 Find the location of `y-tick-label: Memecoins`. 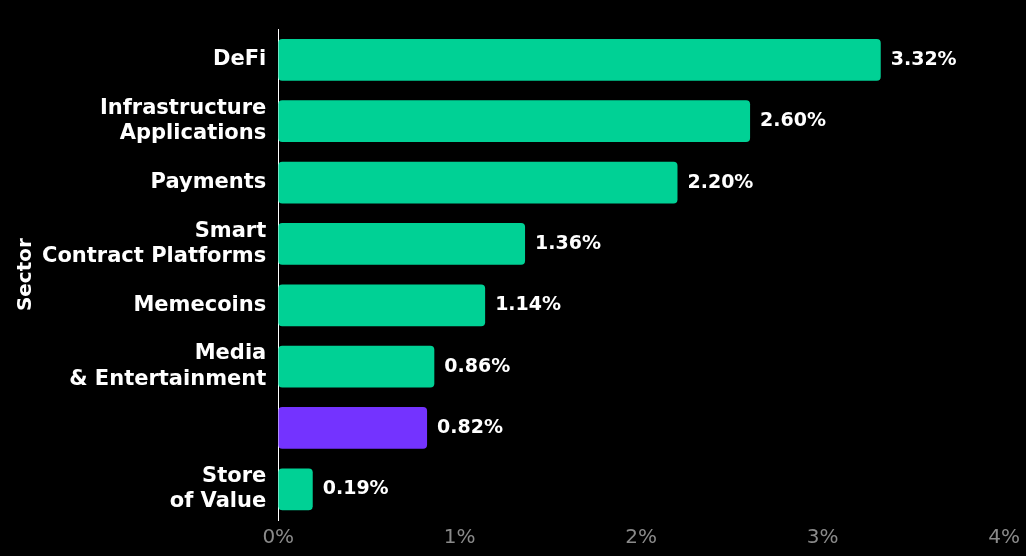

y-tick-label: Memecoins is located at coordinates (200, 303).